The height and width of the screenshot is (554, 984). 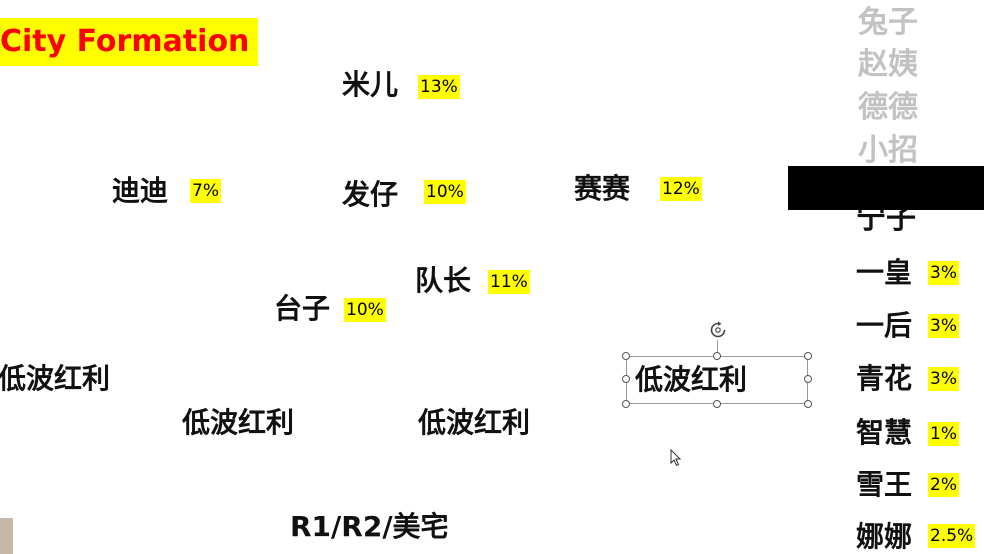 What do you see at coordinates (808, 379) in the screenshot?
I see `resize-handle-r` at bounding box center [808, 379].